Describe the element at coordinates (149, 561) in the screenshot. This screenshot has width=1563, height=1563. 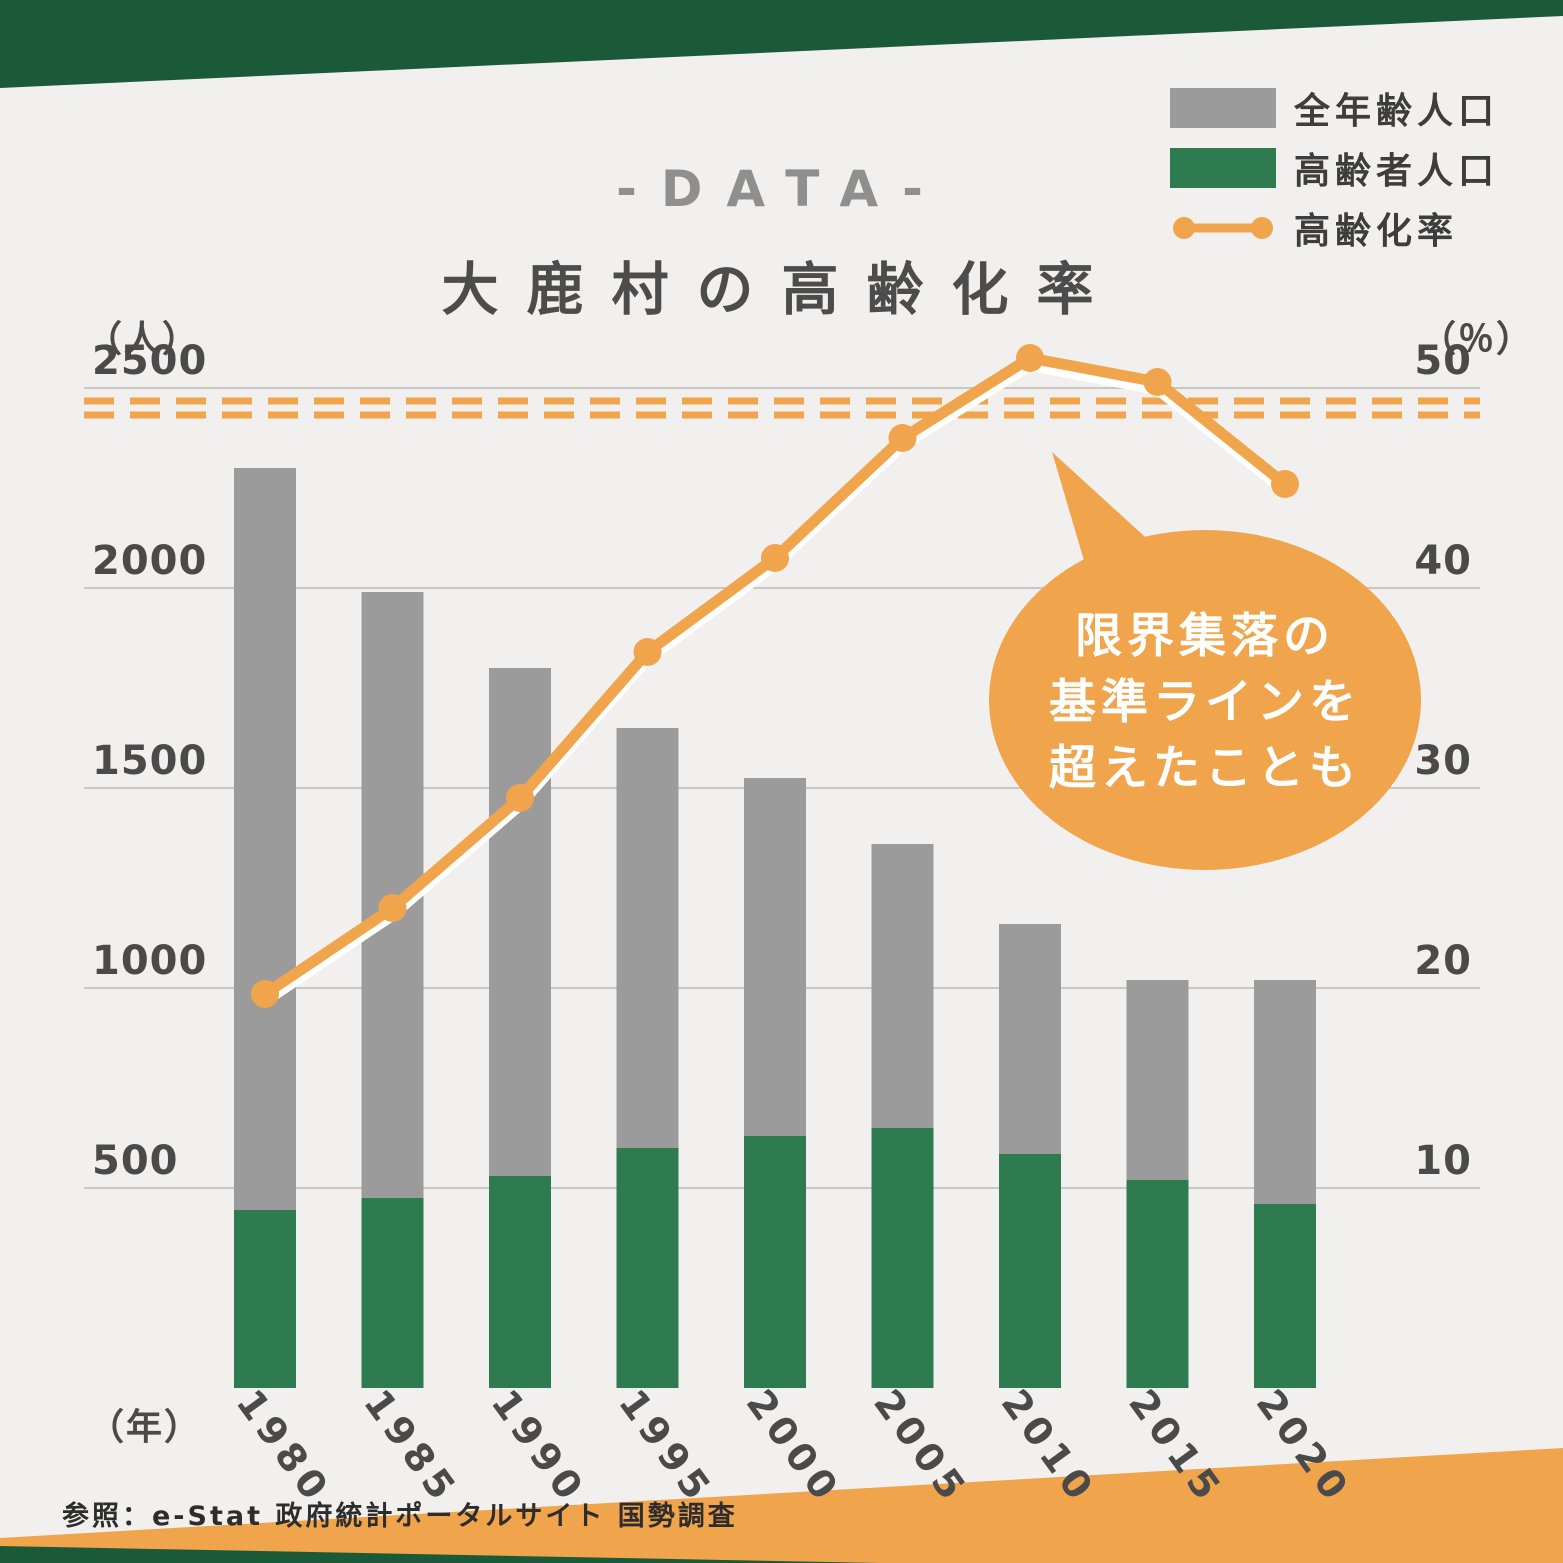
I see `left-axis-tick-label: 2000` at that location.